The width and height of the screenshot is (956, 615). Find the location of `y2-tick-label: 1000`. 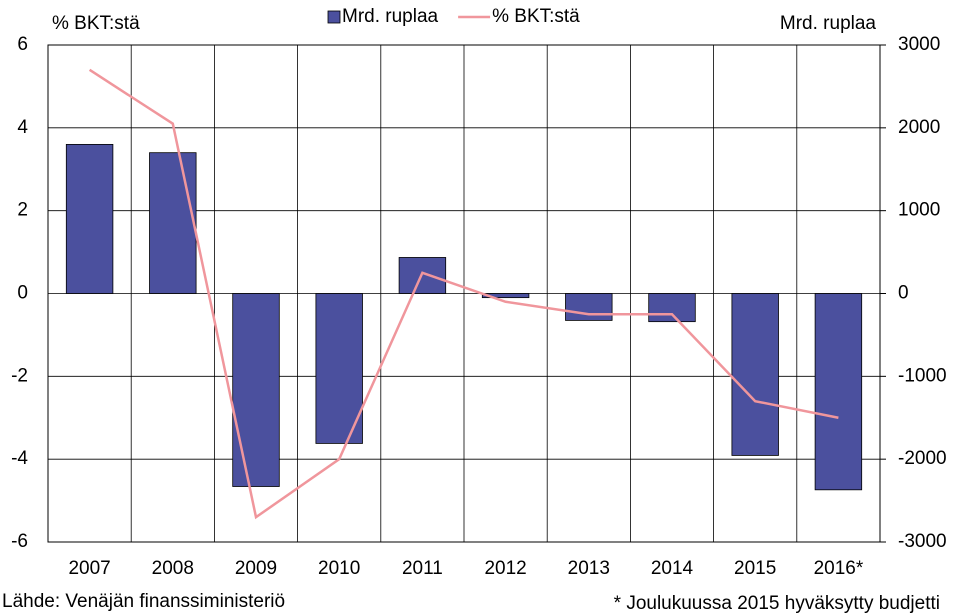

y2-tick-label: 1000 is located at coordinates (919, 210).